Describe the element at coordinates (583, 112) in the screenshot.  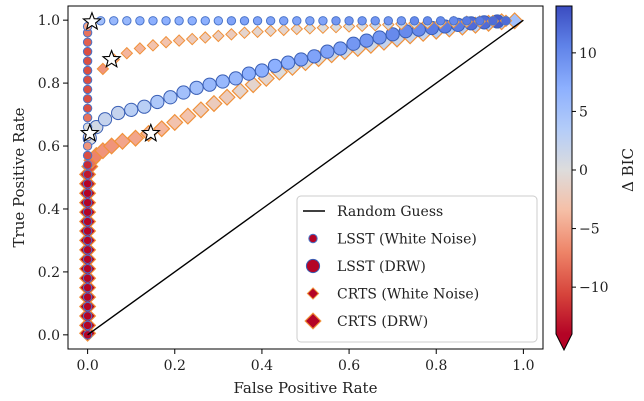
I see `colorbar-tick-label: 5` at that location.